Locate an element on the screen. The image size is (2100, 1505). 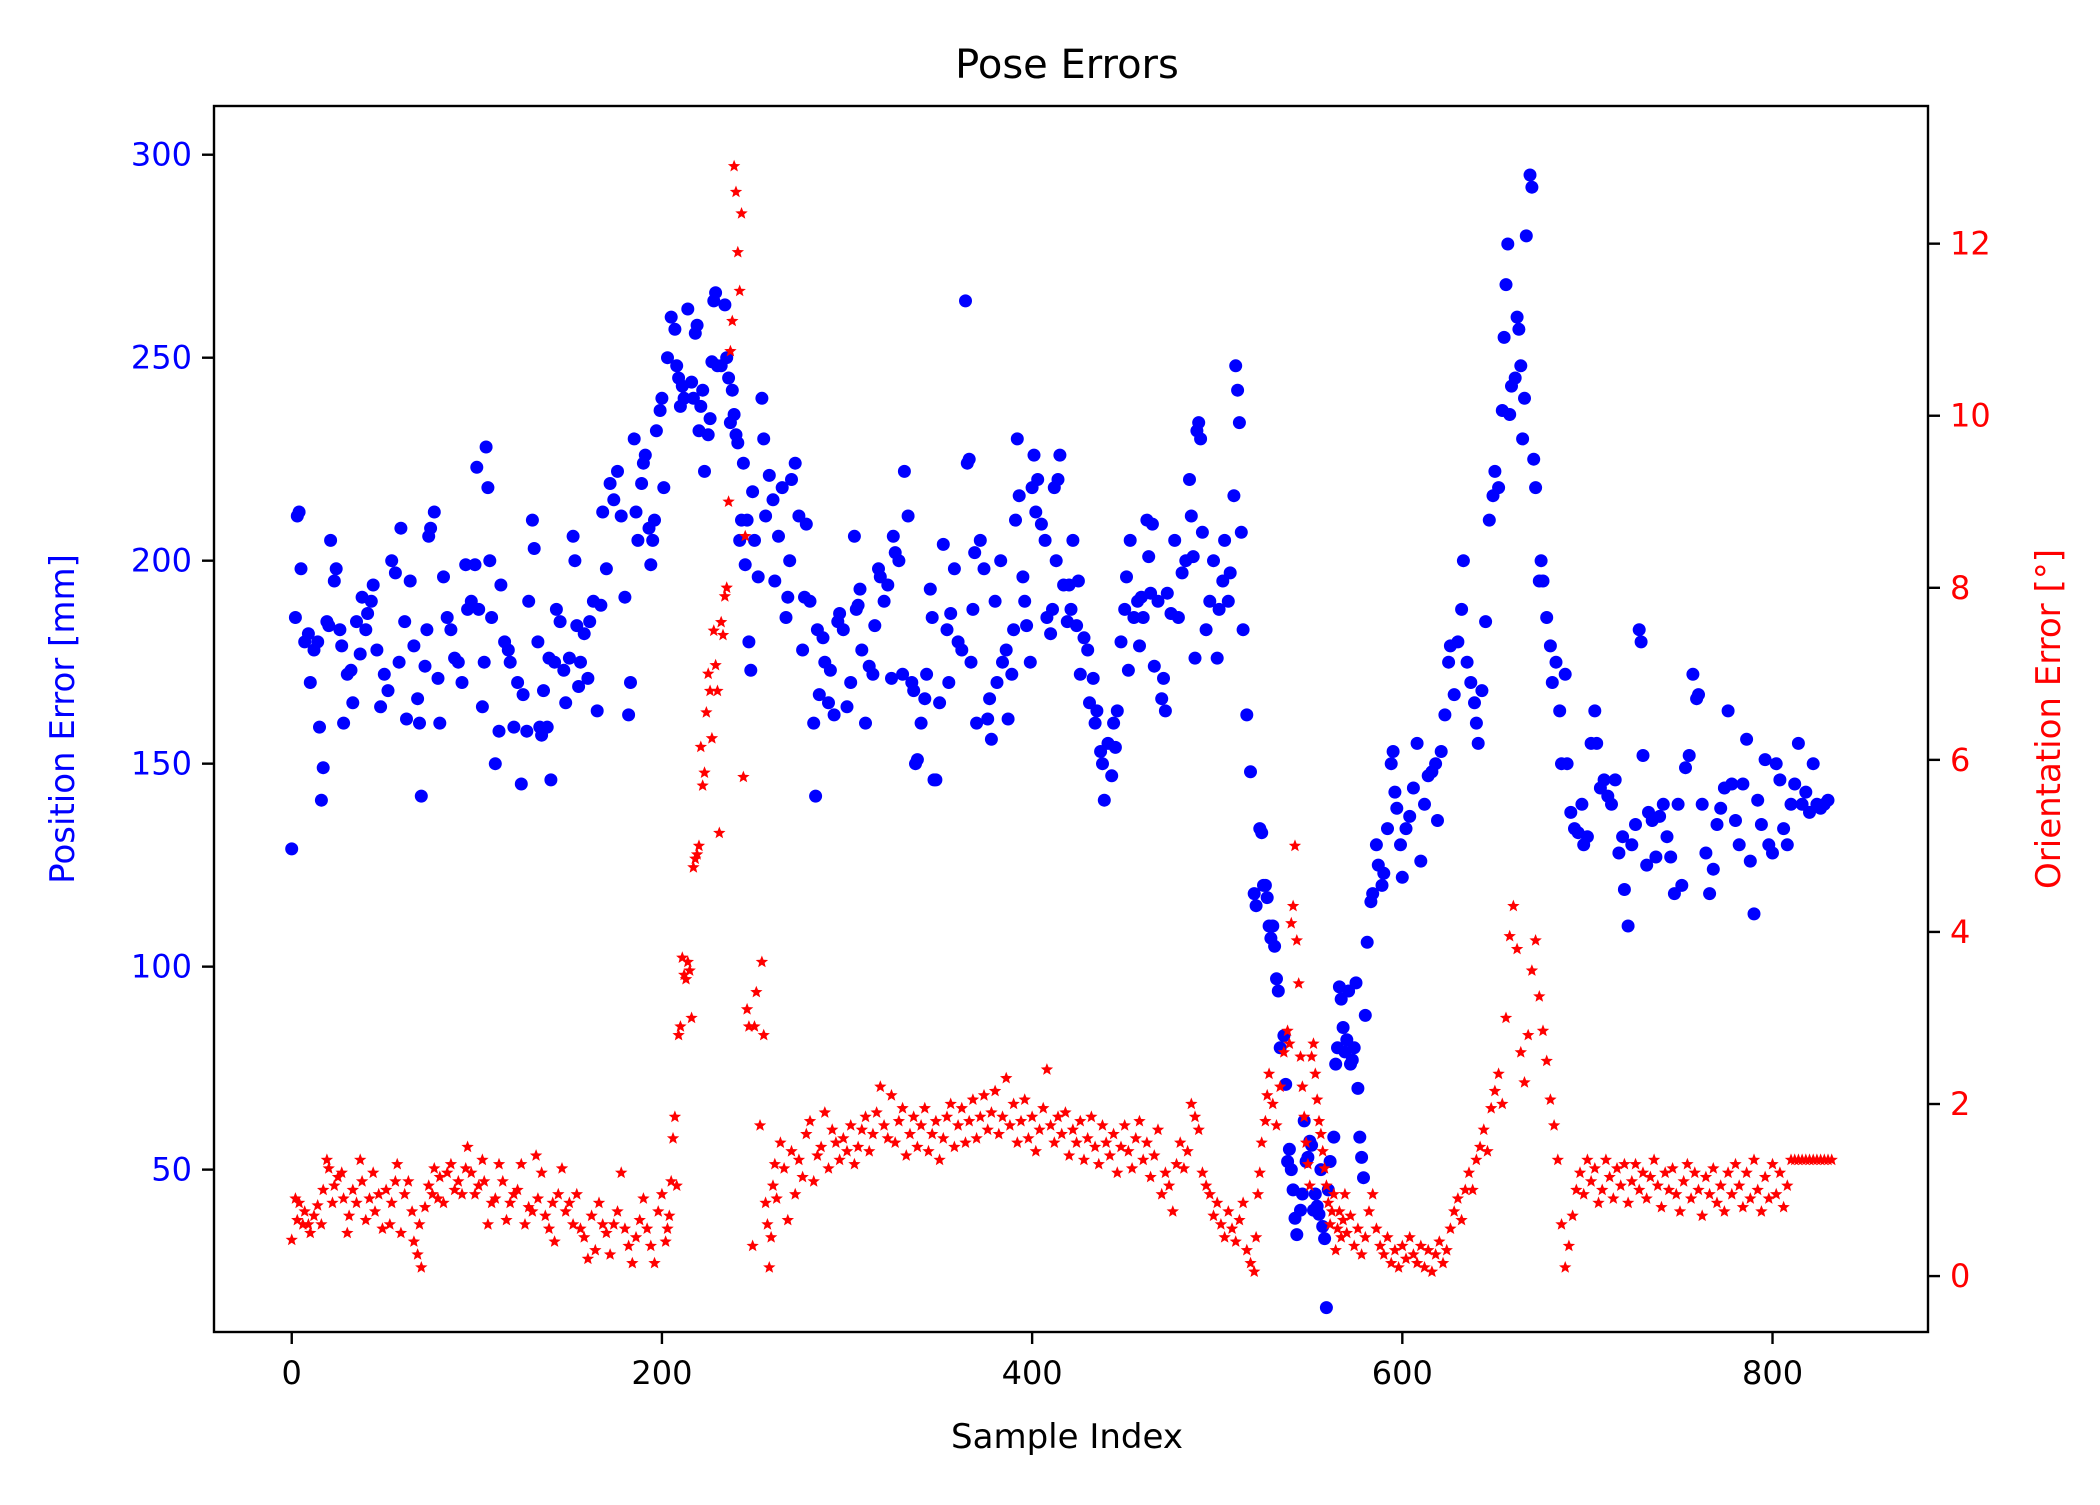
y-left-tick-label: 250 is located at coordinates (161, 358).